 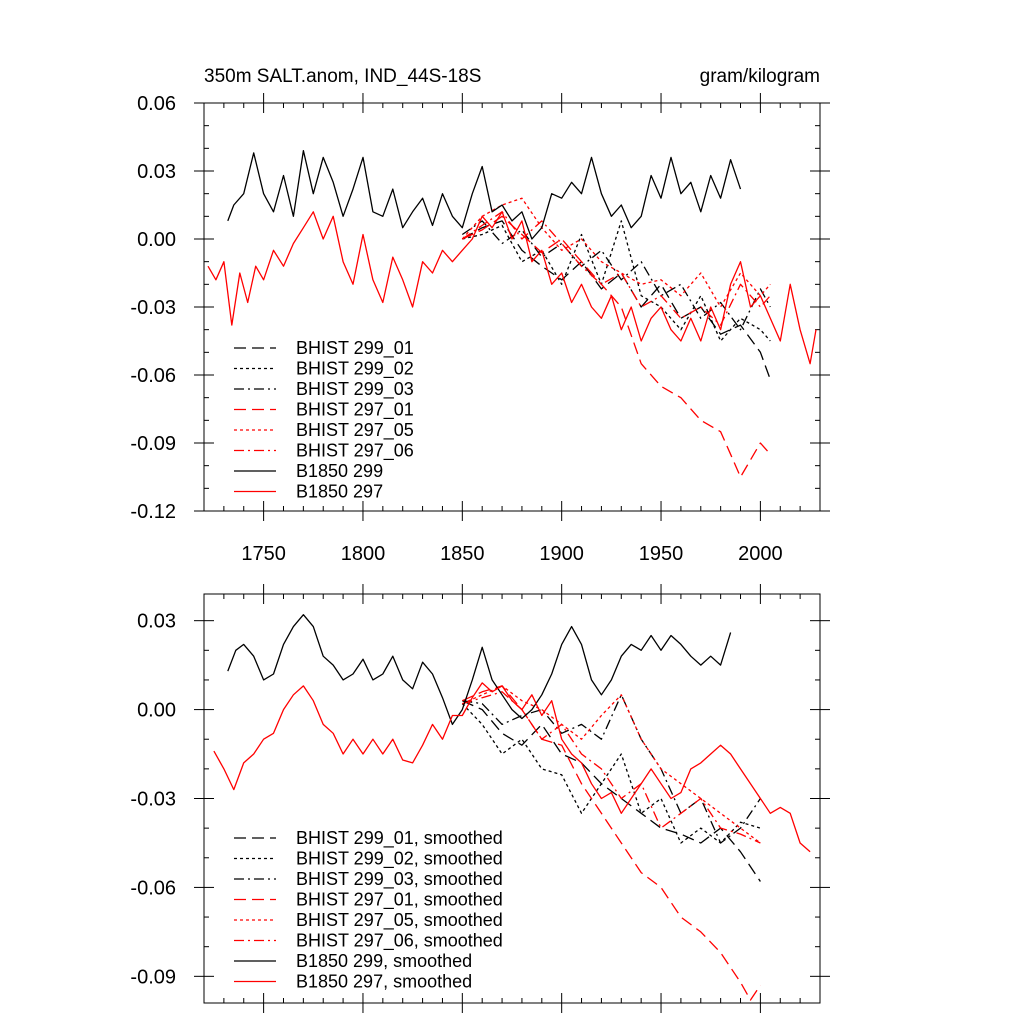 What do you see at coordinates (462, 554) in the screenshot?
I see `x-tick-label: 1850` at bounding box center [462, 554].